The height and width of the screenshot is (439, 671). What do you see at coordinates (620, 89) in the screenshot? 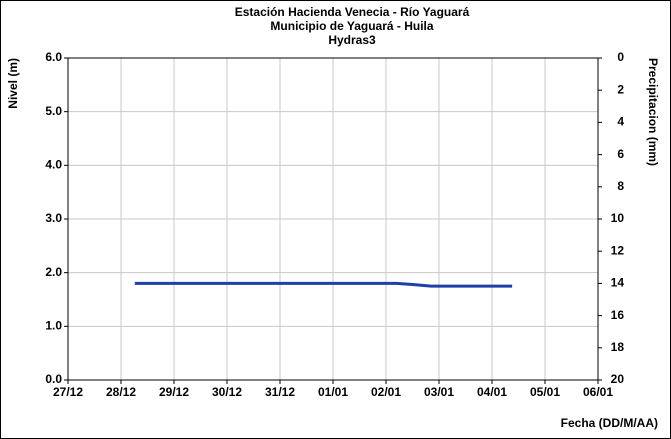
I see `y2-tick-label: 2` at bounding box center [620, 89].